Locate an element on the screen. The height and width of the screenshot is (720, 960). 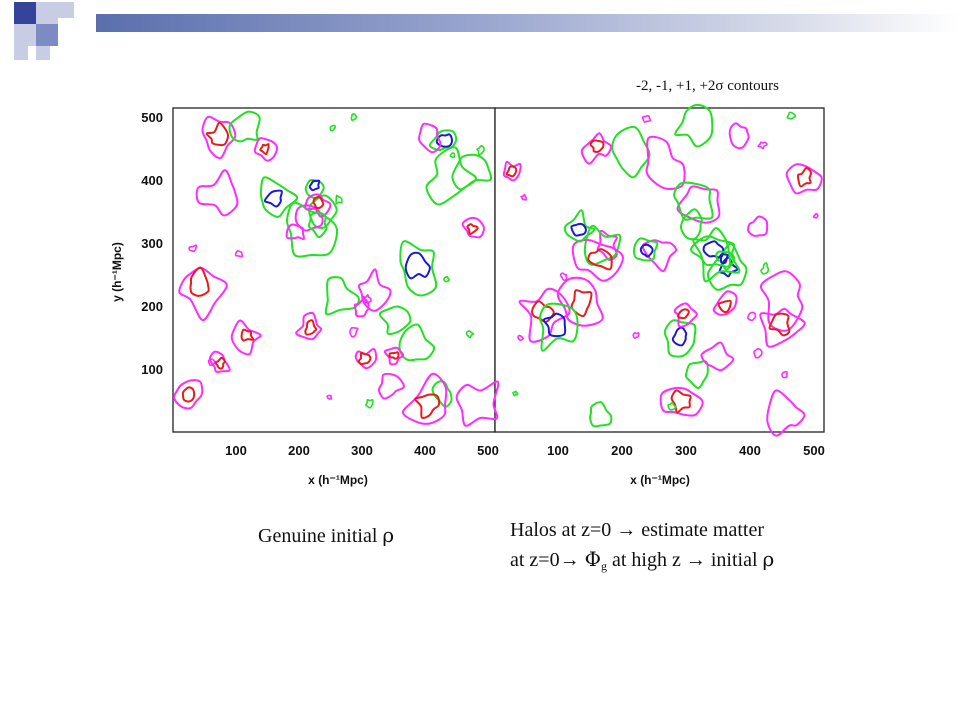
left-y-axis-label: y (h⁻¹Mpc) is located at coordinates (117, 272).